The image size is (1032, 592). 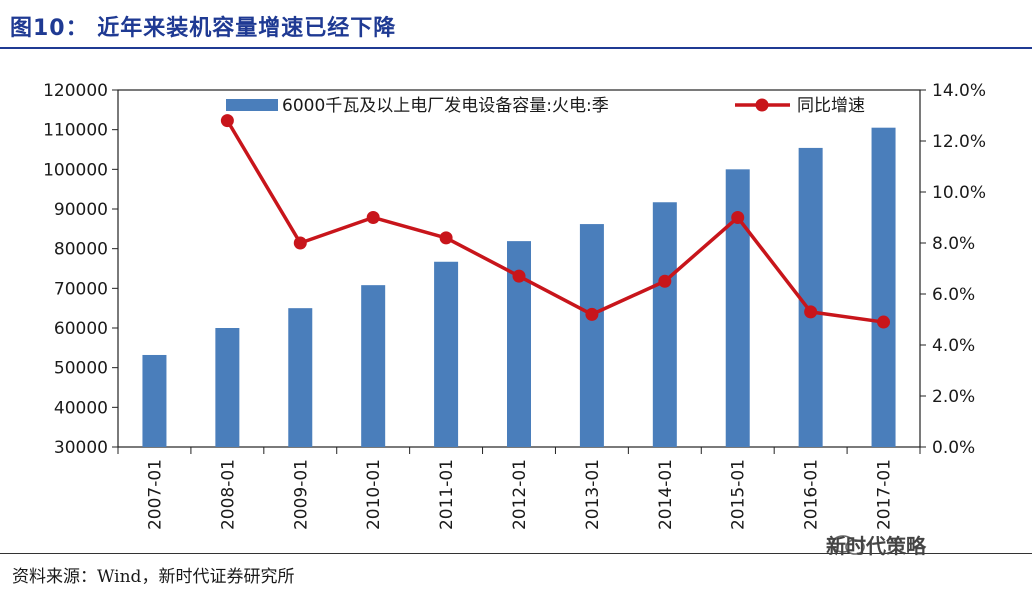 I want to click on watermark: 新时代策略, so click(x=876, y=546).